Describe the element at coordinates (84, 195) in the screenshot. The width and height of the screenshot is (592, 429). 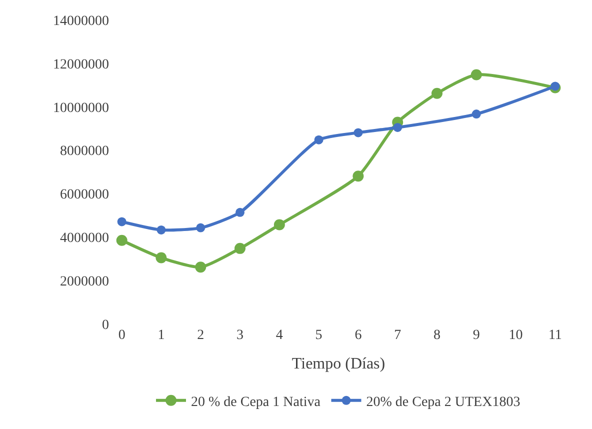
I see `y-tick-label: 6000000` at that location.